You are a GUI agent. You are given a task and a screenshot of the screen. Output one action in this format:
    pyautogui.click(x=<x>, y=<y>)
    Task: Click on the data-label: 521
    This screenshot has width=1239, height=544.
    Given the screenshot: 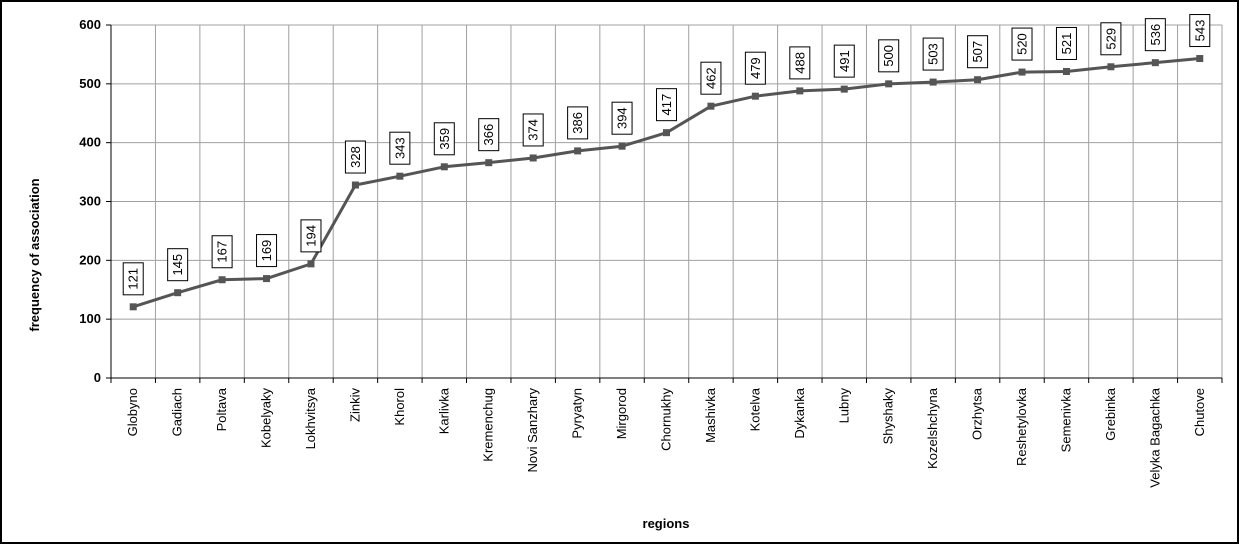 What is the action you would take?
    pyautogui.click(x=1066, y=44)
    